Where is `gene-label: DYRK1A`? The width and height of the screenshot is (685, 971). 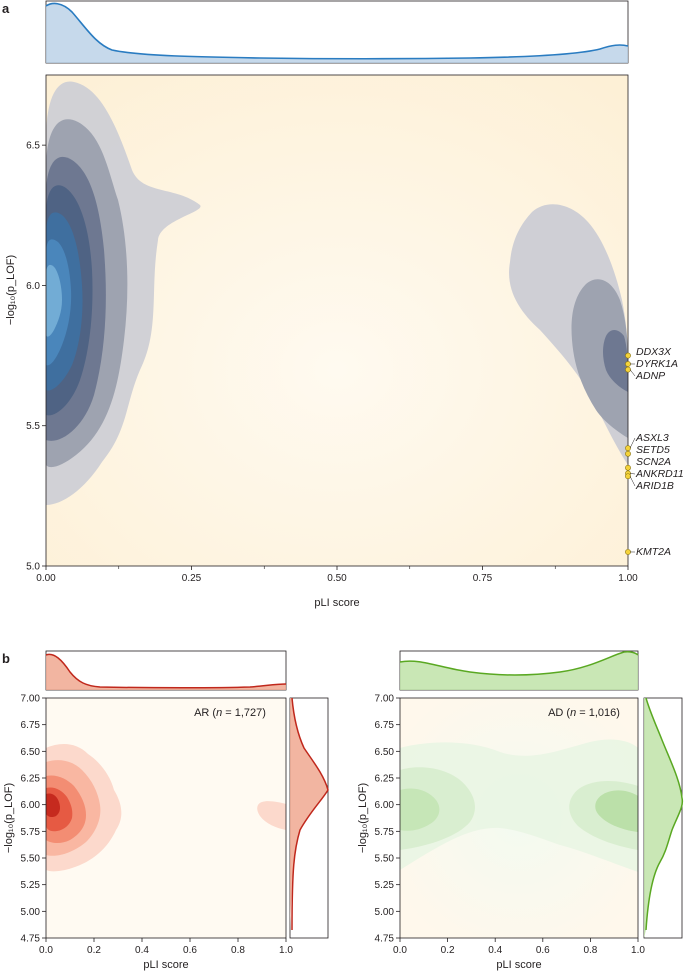 gene-label: DYRK1A is located at coordinates (657, 364).